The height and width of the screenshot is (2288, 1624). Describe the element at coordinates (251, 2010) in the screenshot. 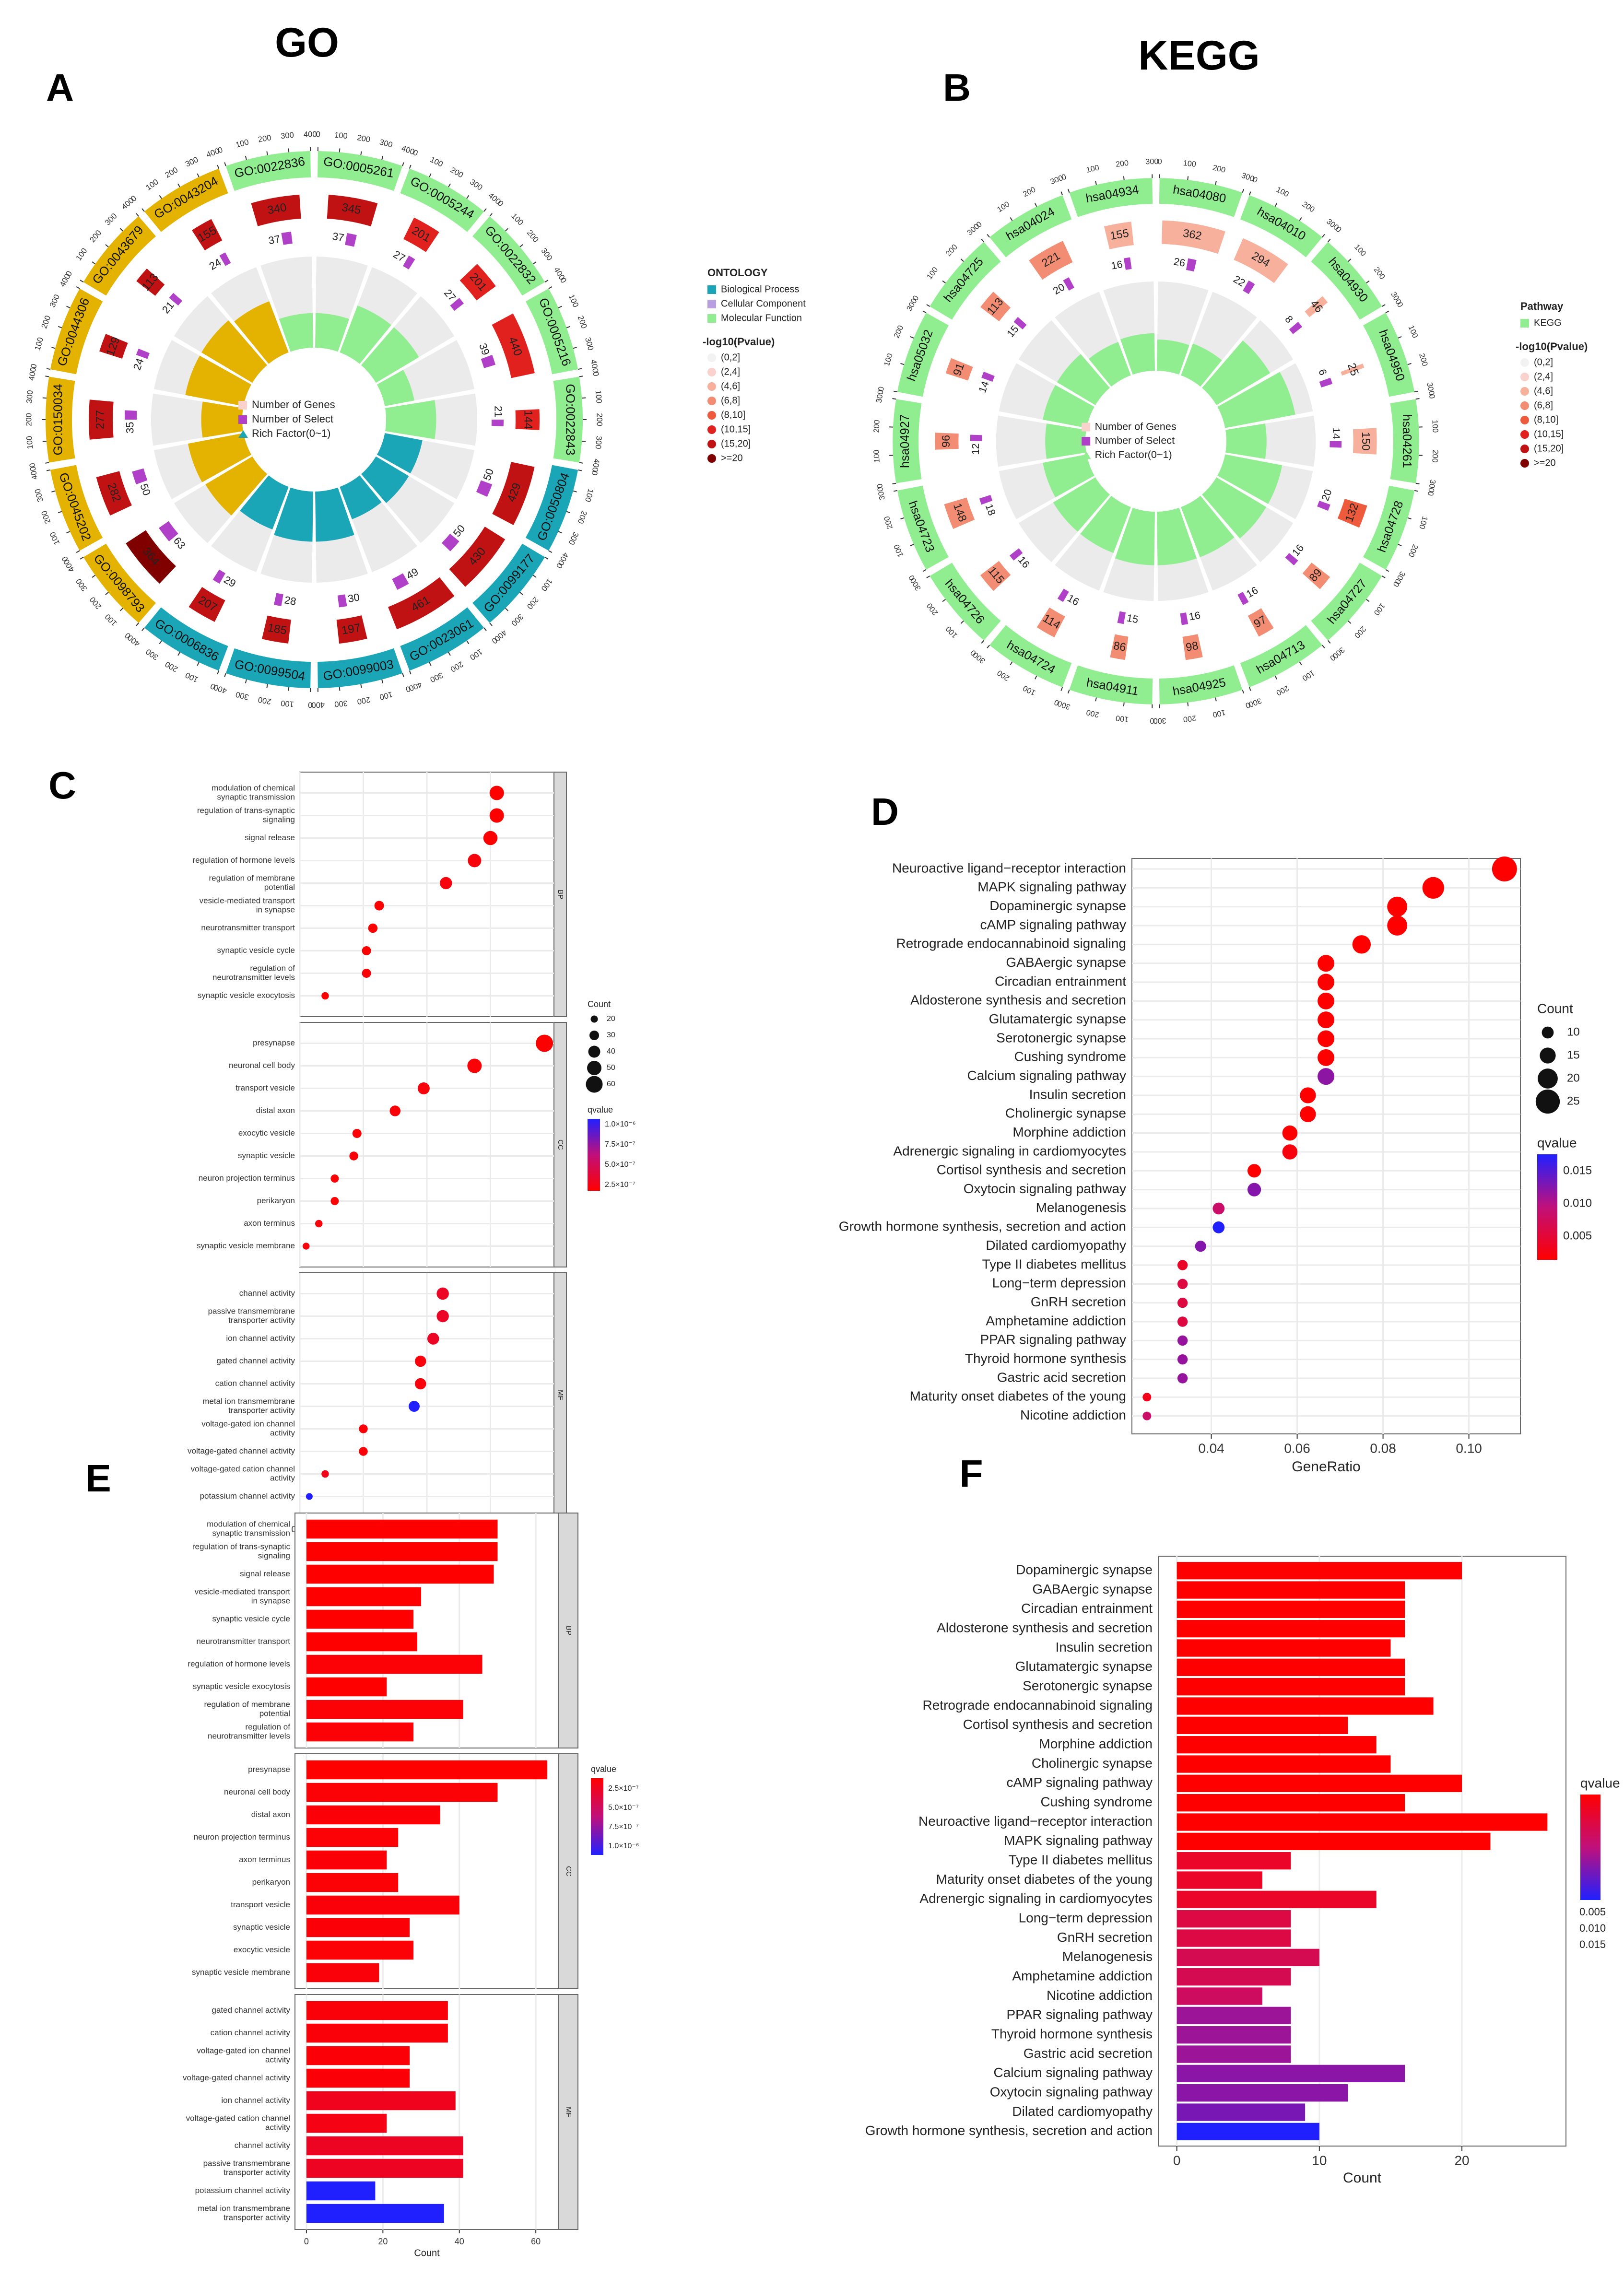

I see `category-label: gated channel activity` at that location.